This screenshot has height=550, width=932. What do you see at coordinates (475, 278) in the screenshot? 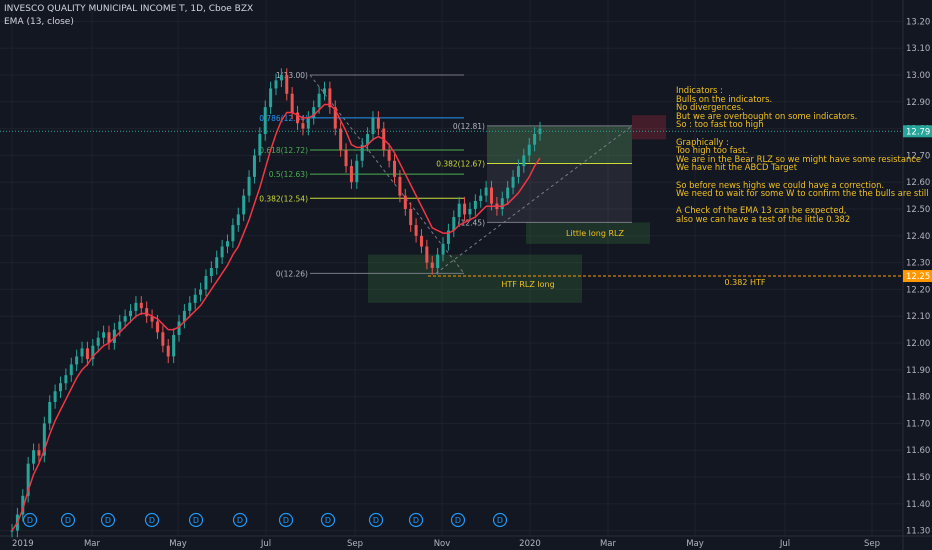
I see `htf-rlz-long-zone` at bounding box center [475, 278].